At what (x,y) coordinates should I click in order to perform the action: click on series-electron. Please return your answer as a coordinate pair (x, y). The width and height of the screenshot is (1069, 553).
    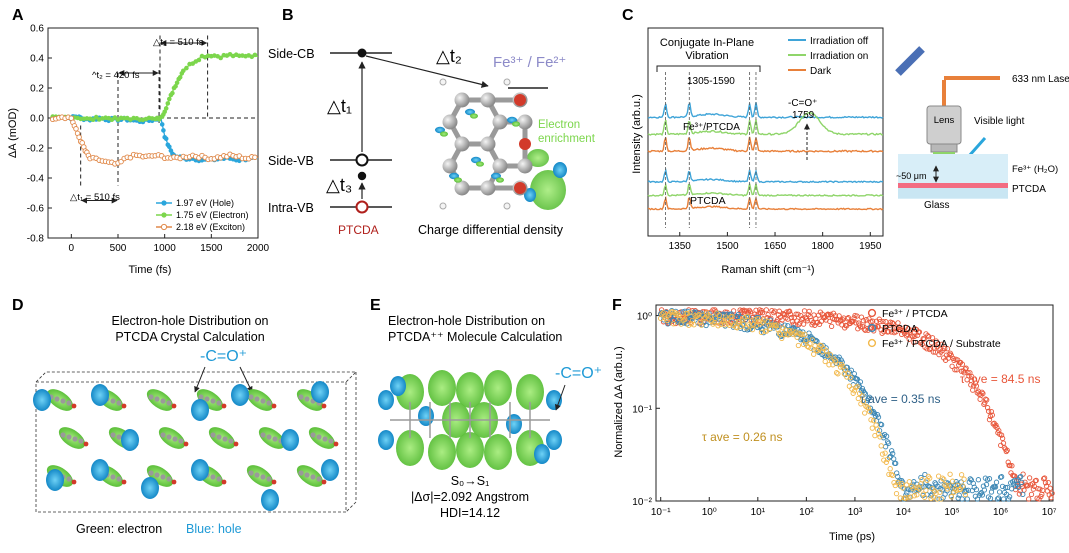
    Looking at the image, I should click on (154, 87).